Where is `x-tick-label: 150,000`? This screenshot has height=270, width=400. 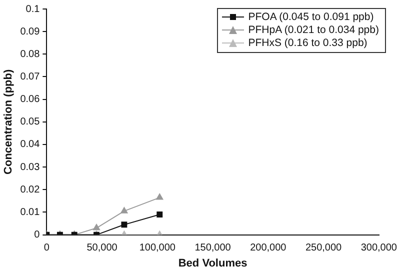 x-tick-label: 150,000 is located at coordinates (213, 248).